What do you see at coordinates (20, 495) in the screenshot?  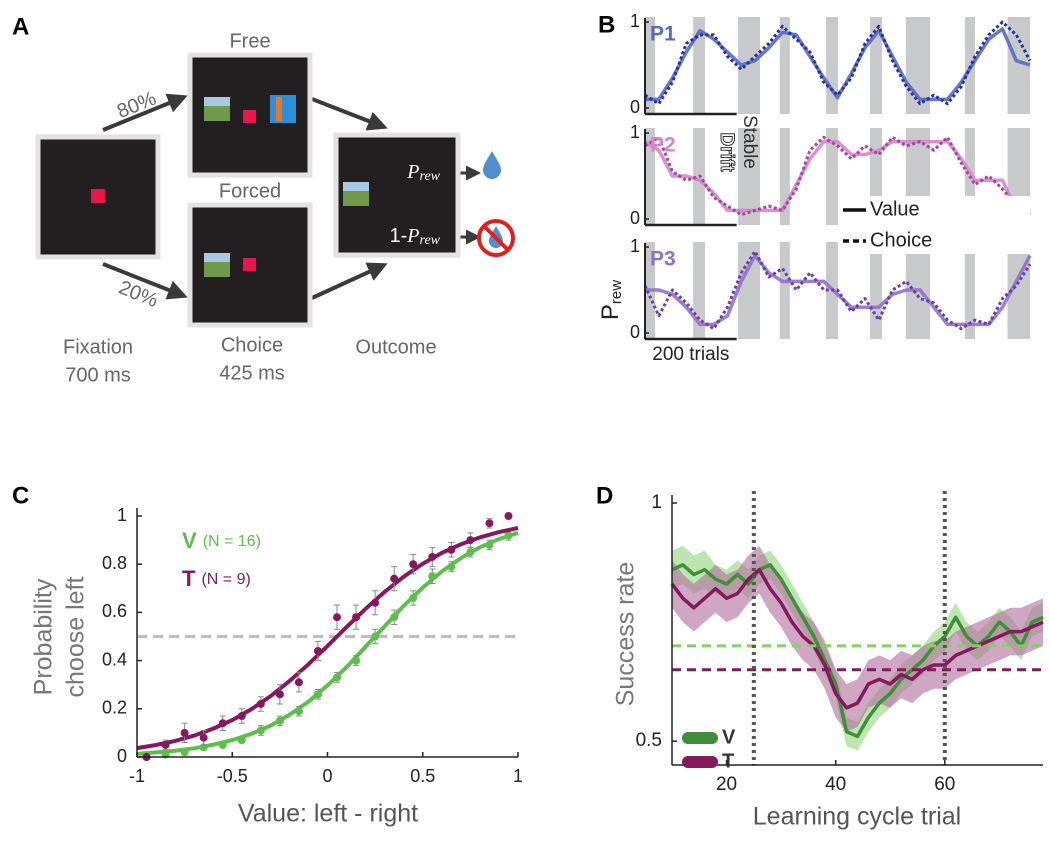 I see `panel-label: C` at bounding box center [20, 495].